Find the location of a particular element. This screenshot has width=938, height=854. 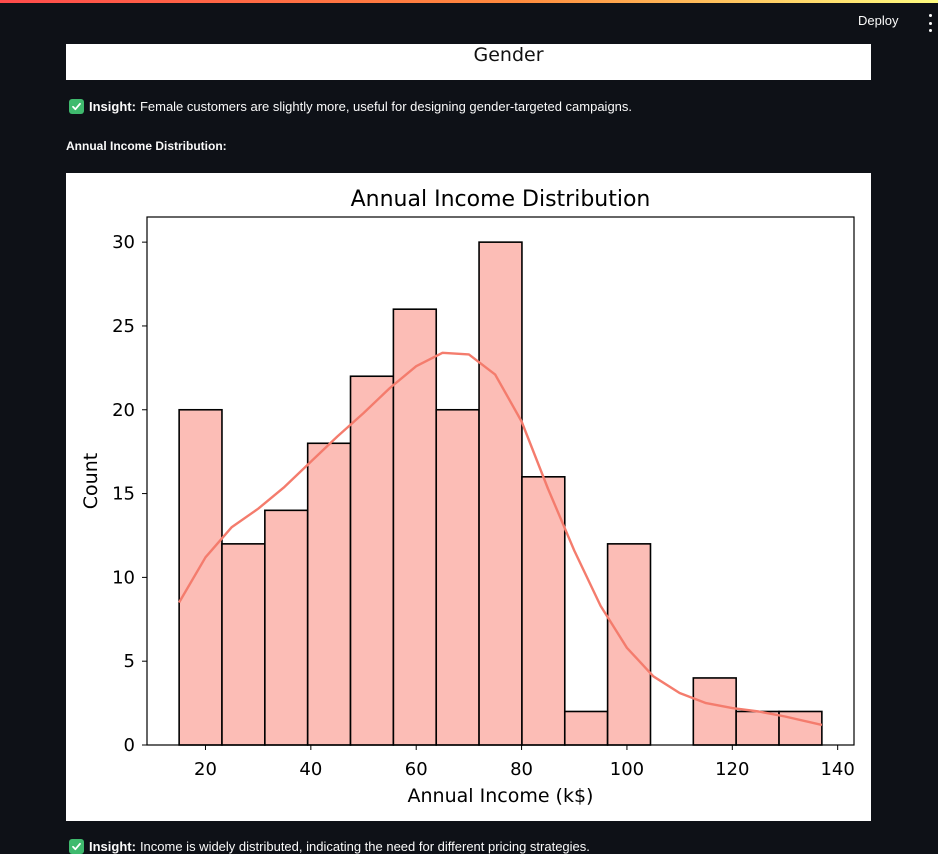

y-tick-label: 0 is located at coordinates (129, 745).